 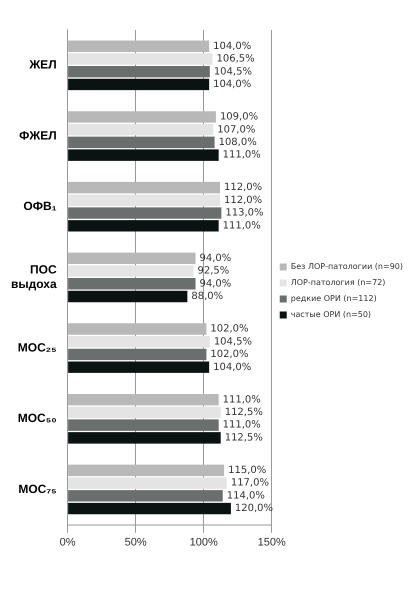 I want to click on data-label: 117,0%, so click(x=249, y=483).